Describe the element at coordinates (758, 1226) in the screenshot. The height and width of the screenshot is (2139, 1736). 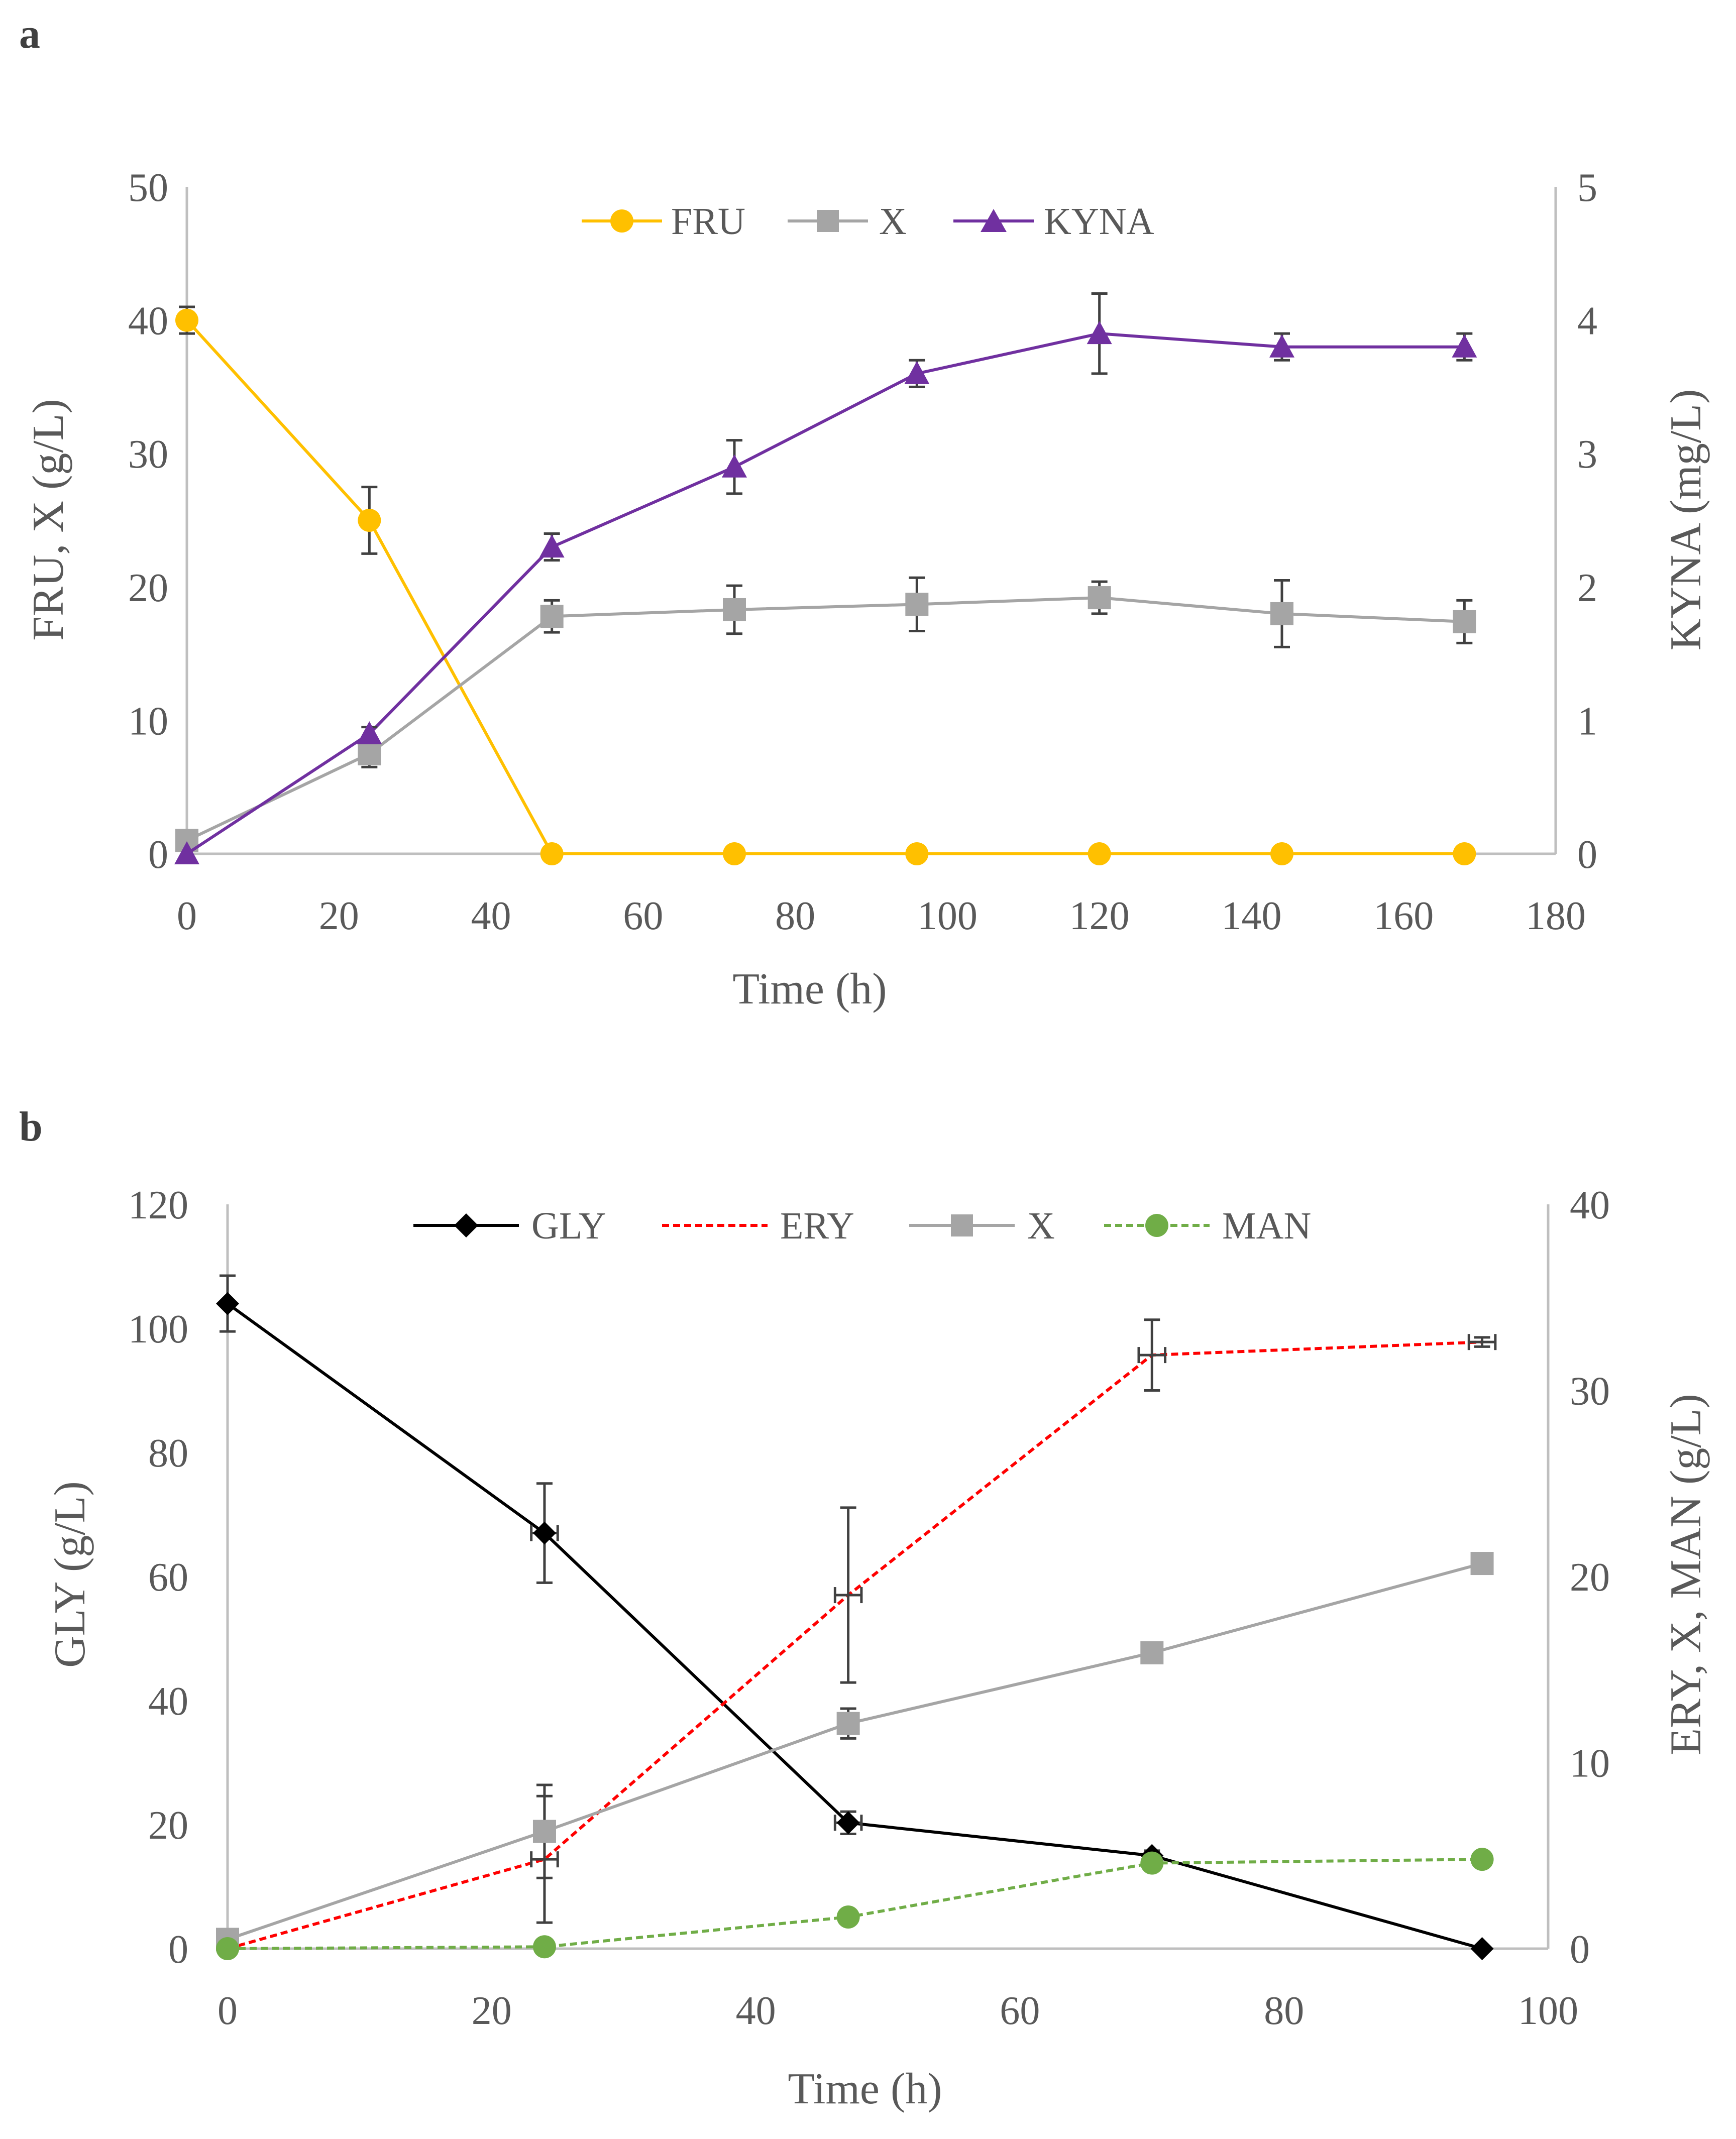
I see `panel-b-legend-item-ery: ERY` at that location.